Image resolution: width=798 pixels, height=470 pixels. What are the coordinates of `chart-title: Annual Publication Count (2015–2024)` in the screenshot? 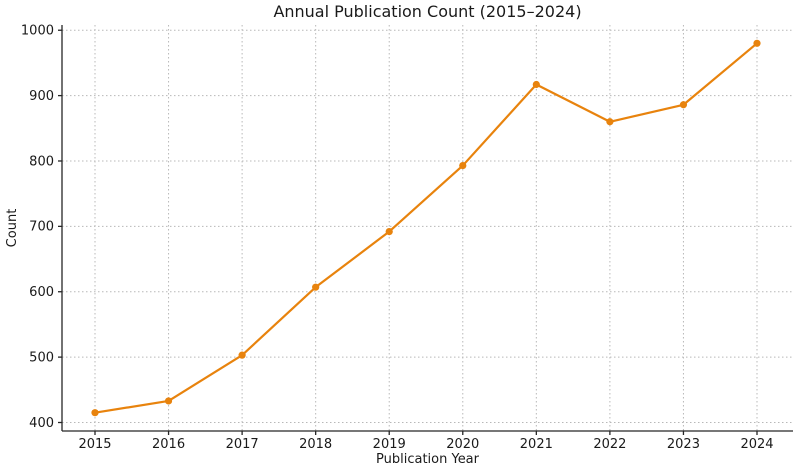 It's located at (427, 11).